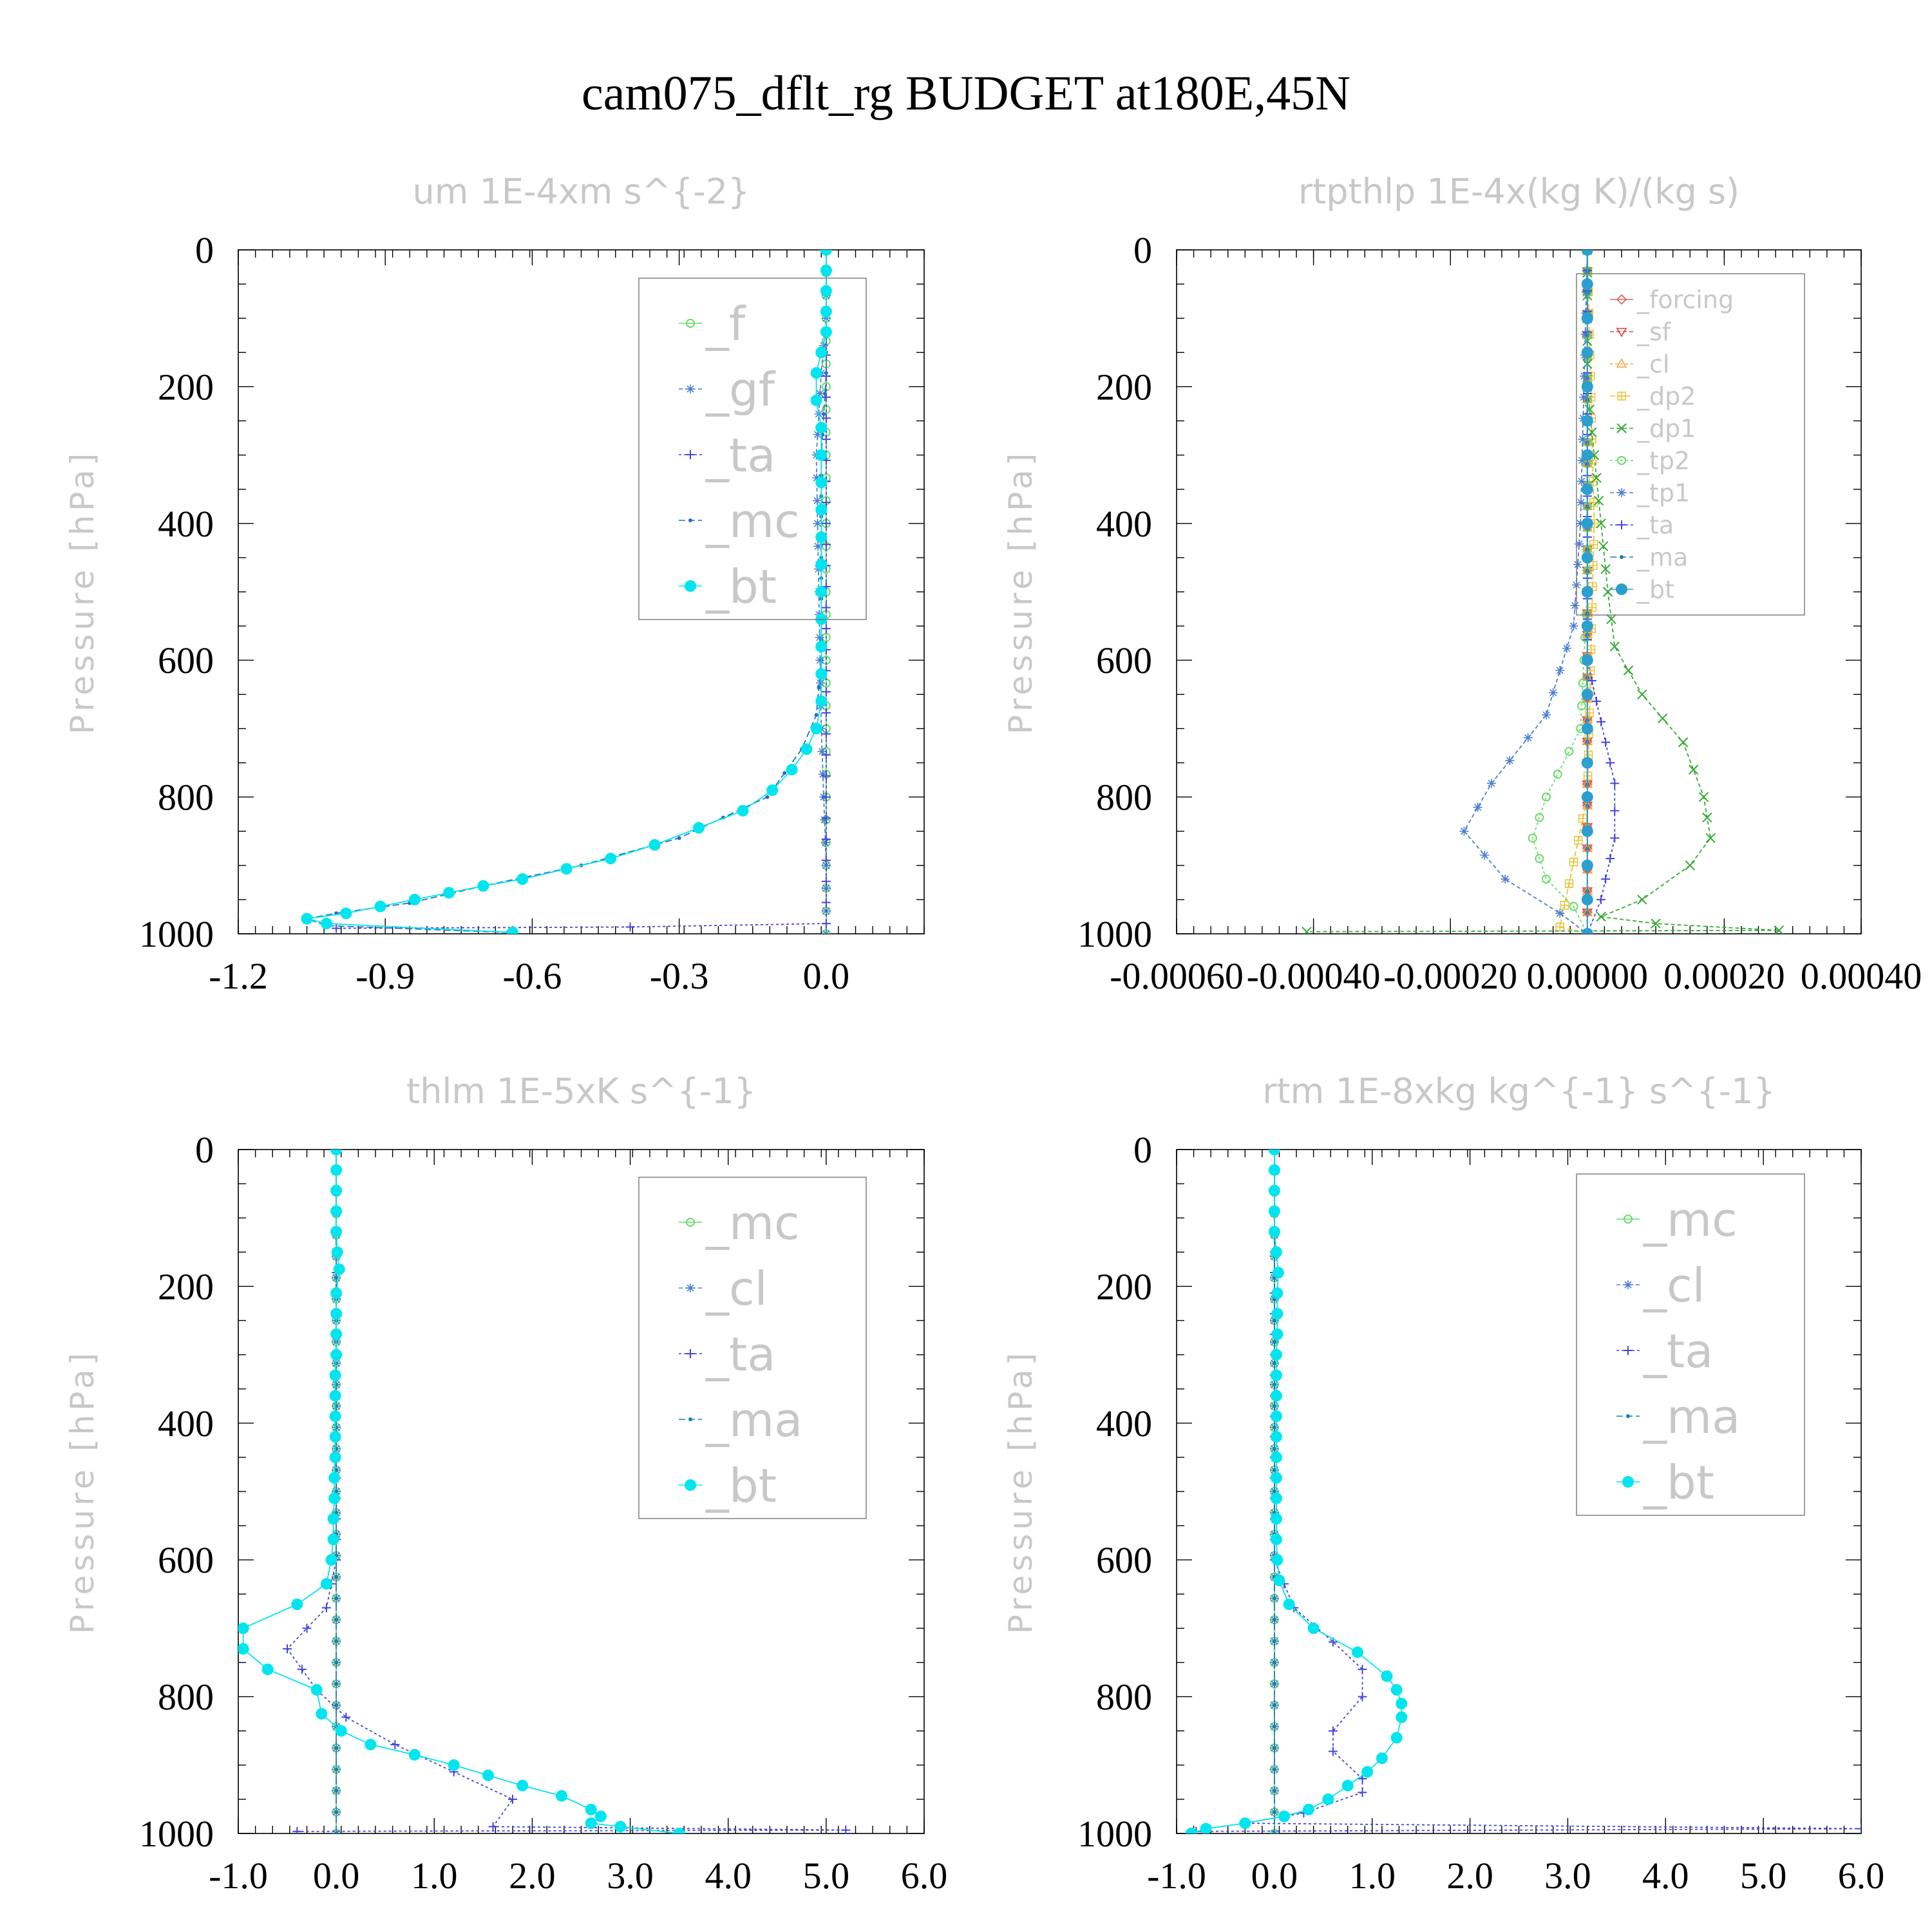  I want to click on y-axis-label: Pressure [hPa], so click(83, 1492).